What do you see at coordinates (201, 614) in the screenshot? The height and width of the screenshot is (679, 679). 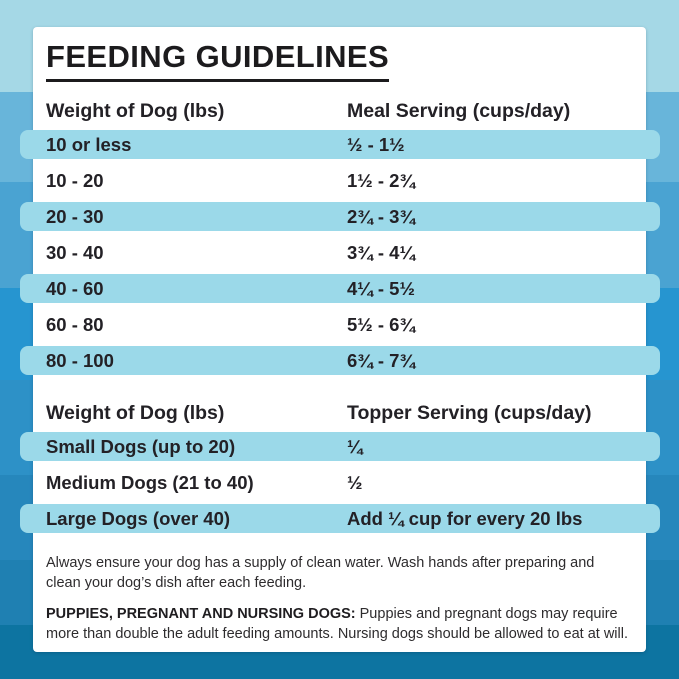 I see `puppies-note-label: PUPPIES, PREGNANT AND NURSING DOGS:` at bounding box center [201, 614].